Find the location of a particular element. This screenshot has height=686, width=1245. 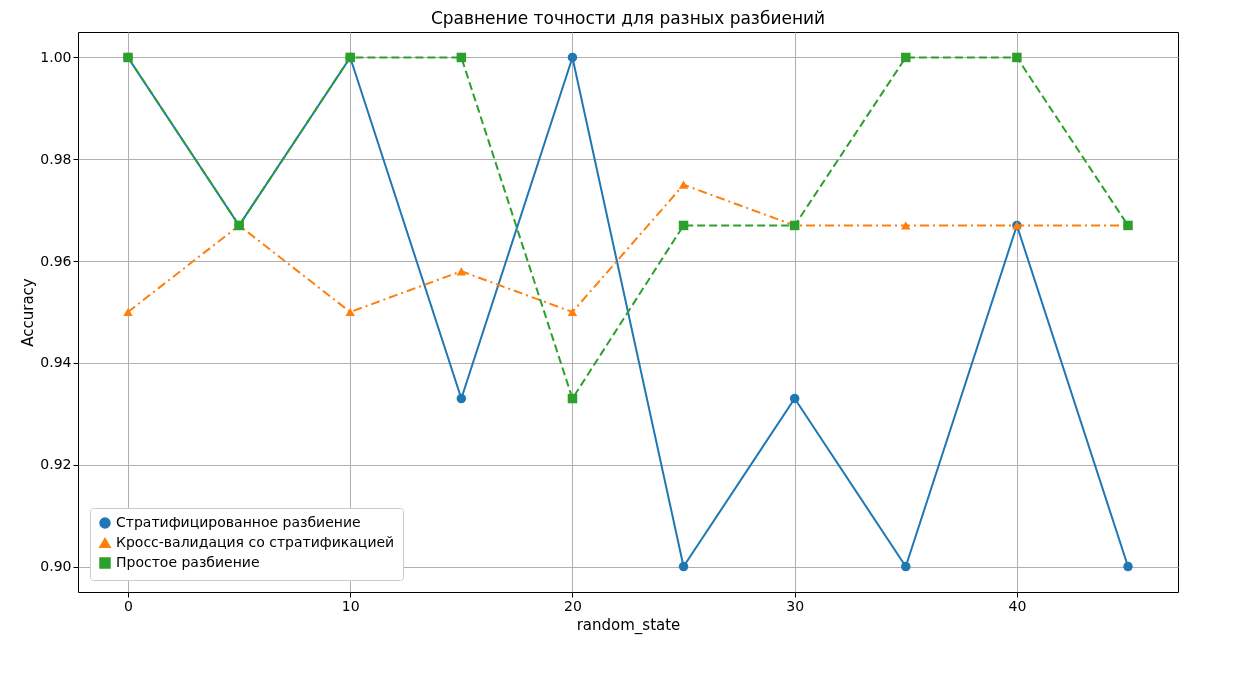

x-tick-label: 40 is located at coordinates (1017, 605).